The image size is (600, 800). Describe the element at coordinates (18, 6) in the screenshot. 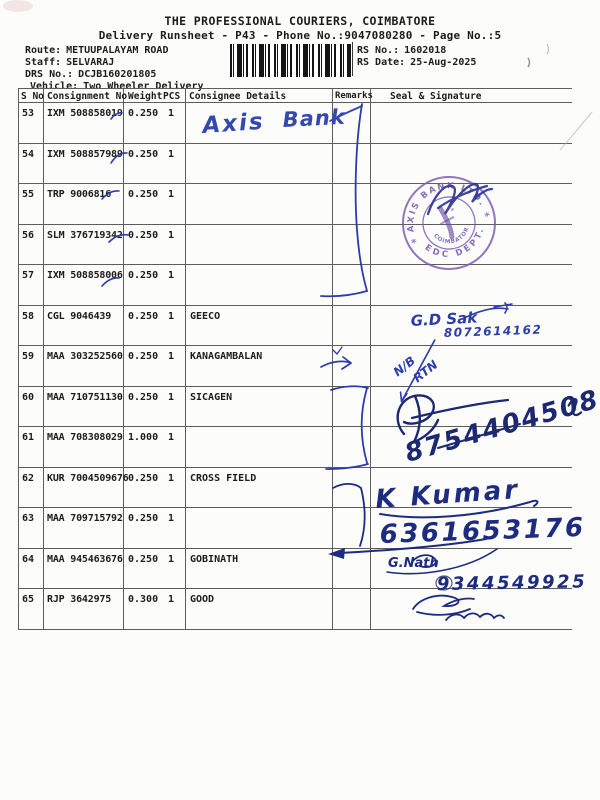

I see `scan-smudge` at that location.